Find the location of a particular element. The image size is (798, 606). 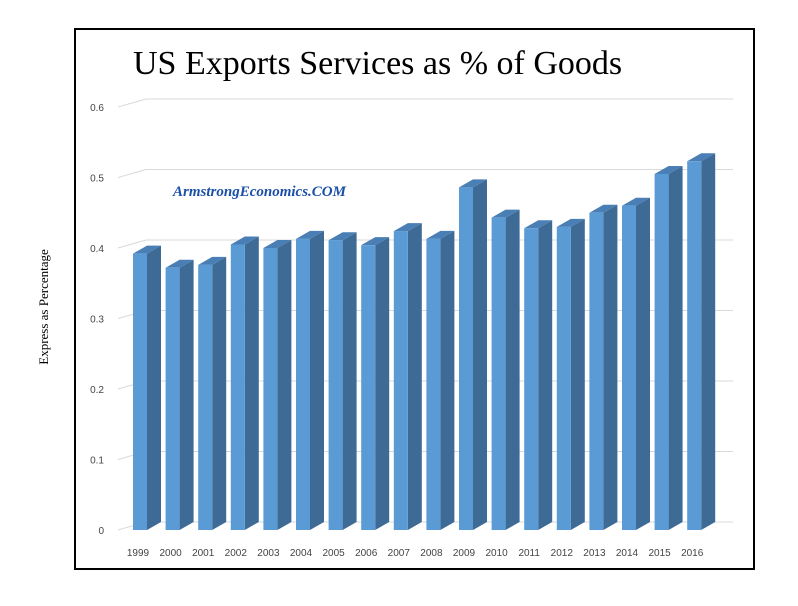

x-tick-label: 2014 is located at coordinates (627, 553).